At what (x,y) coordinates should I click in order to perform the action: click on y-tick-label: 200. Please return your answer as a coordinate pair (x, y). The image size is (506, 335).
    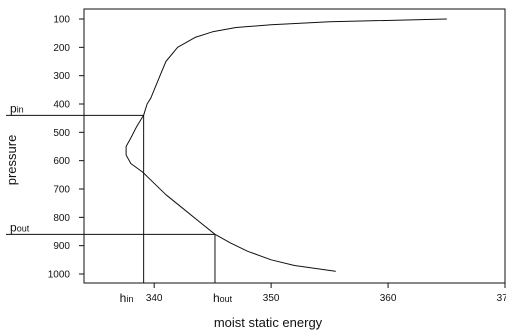
    Looking at the image, I should click on (61, 48).